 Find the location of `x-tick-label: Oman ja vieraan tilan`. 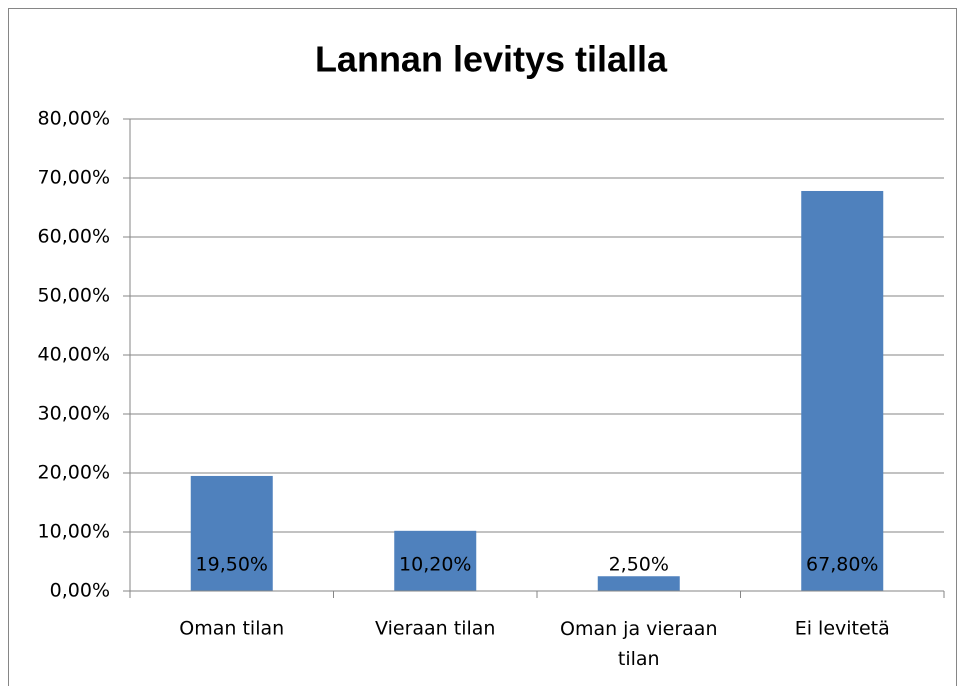

x-tick-label: Oman ja vieraan tilan is located at coordinates (639, 644).